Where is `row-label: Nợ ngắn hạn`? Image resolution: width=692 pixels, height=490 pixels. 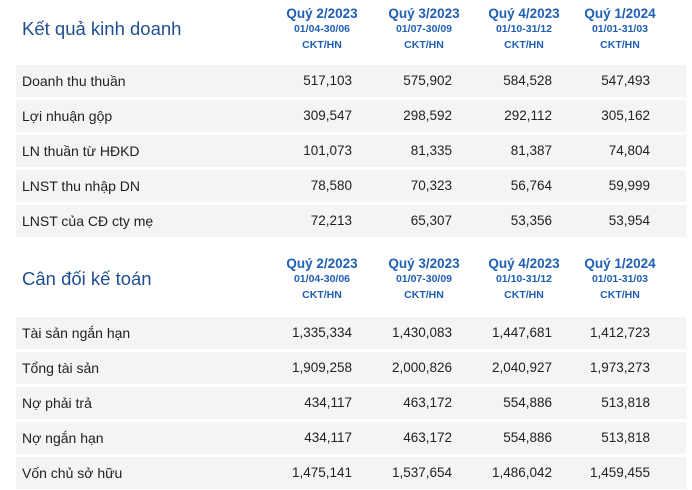
row-label: Nợ ngắn hạn is located at coordinates (63, 438).